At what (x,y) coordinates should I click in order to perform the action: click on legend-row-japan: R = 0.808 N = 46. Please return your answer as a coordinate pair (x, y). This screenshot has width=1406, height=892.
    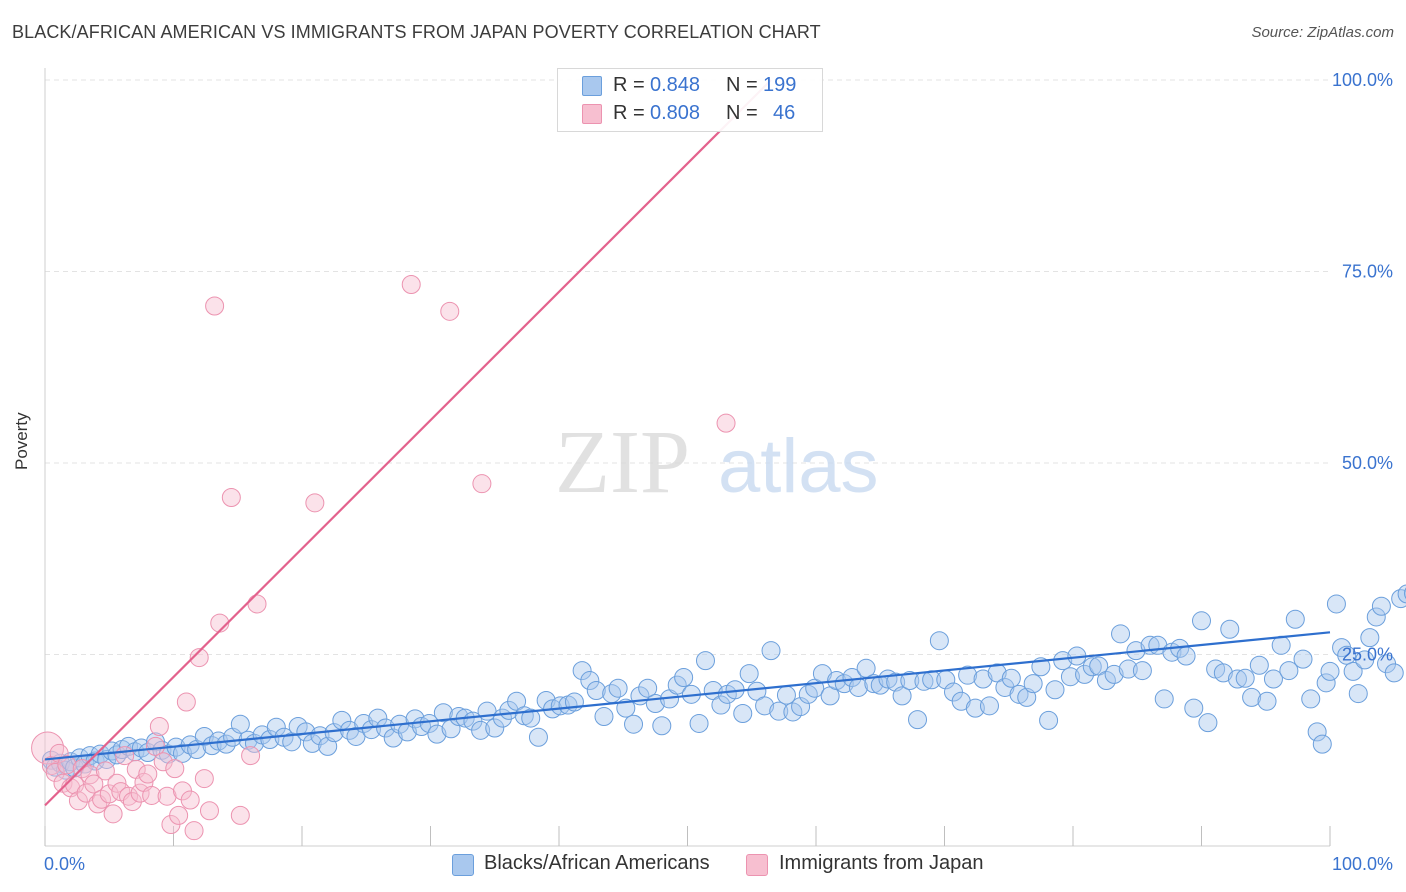
    Looking at the image, I should click on (690, 114).